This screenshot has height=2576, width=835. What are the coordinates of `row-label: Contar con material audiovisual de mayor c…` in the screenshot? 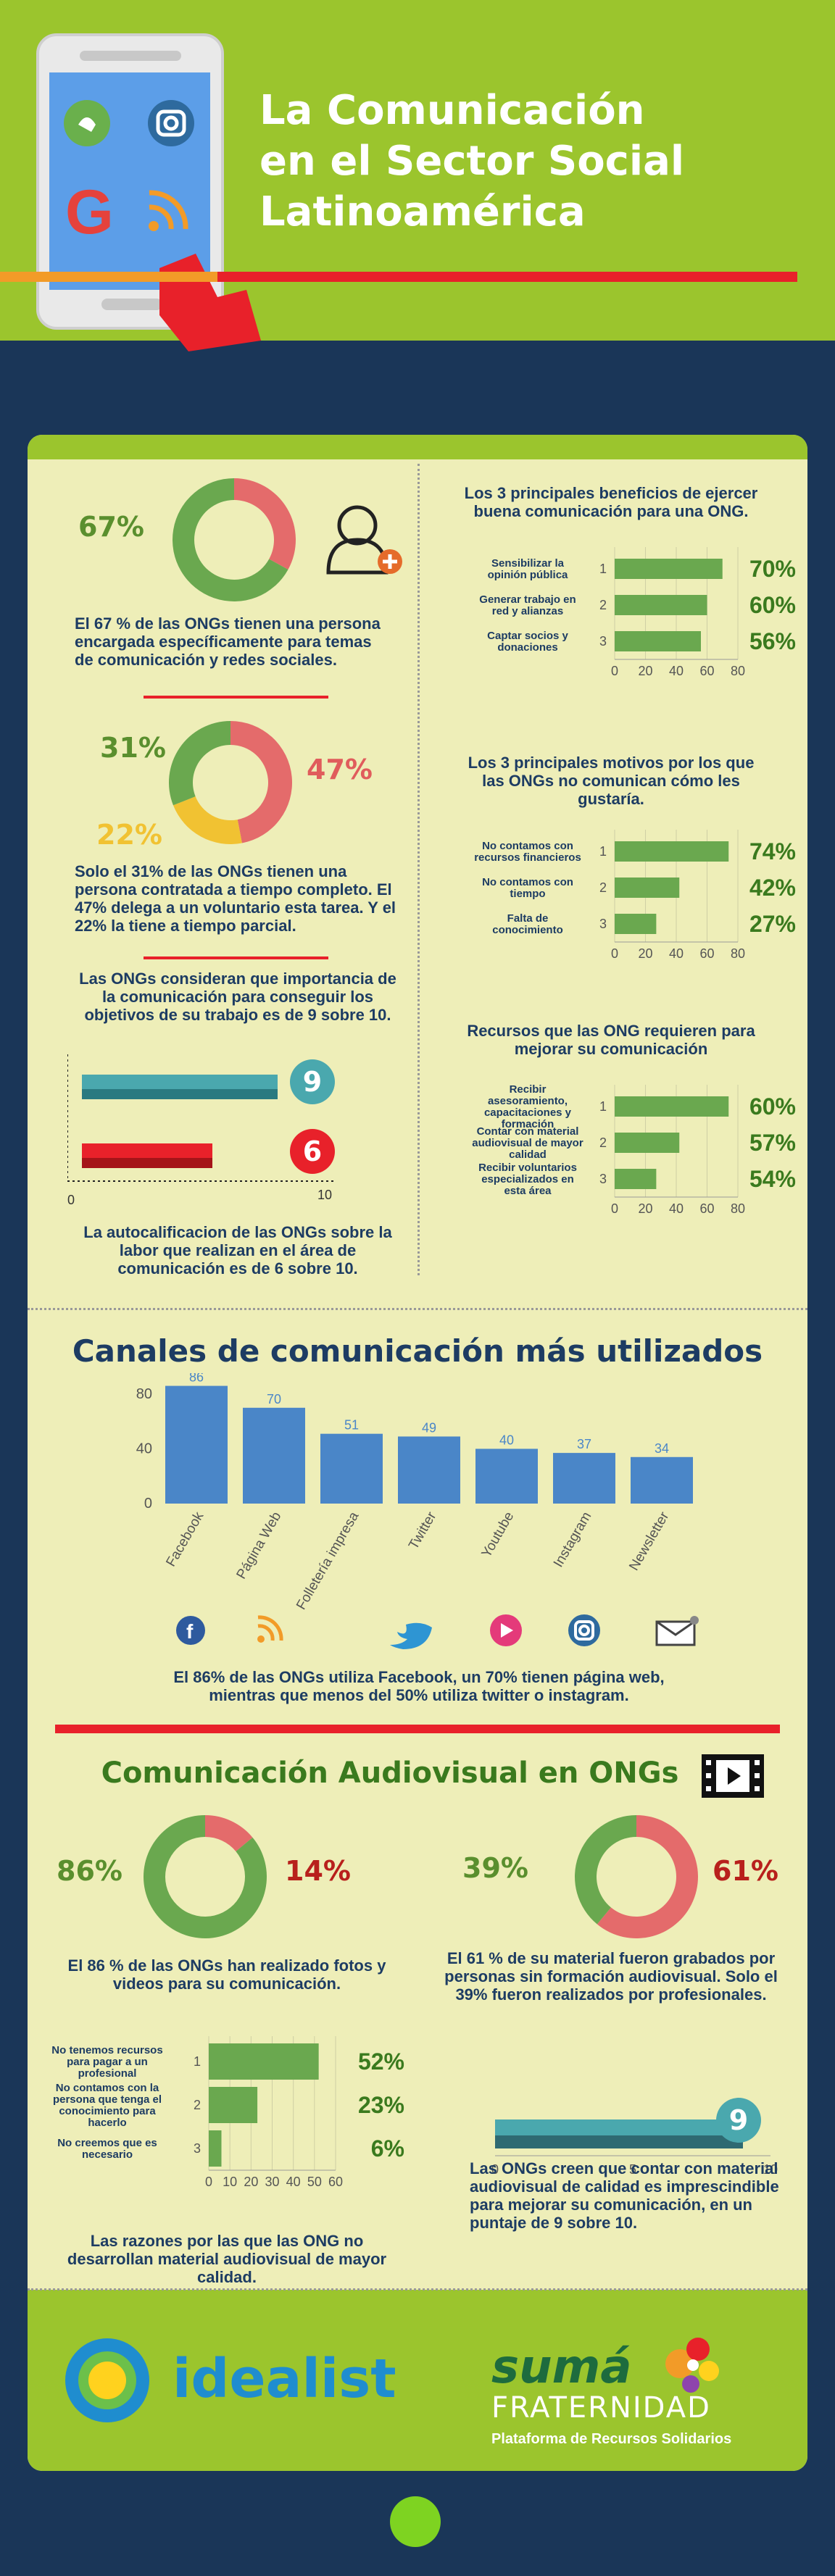 It's located at (527, 1143).